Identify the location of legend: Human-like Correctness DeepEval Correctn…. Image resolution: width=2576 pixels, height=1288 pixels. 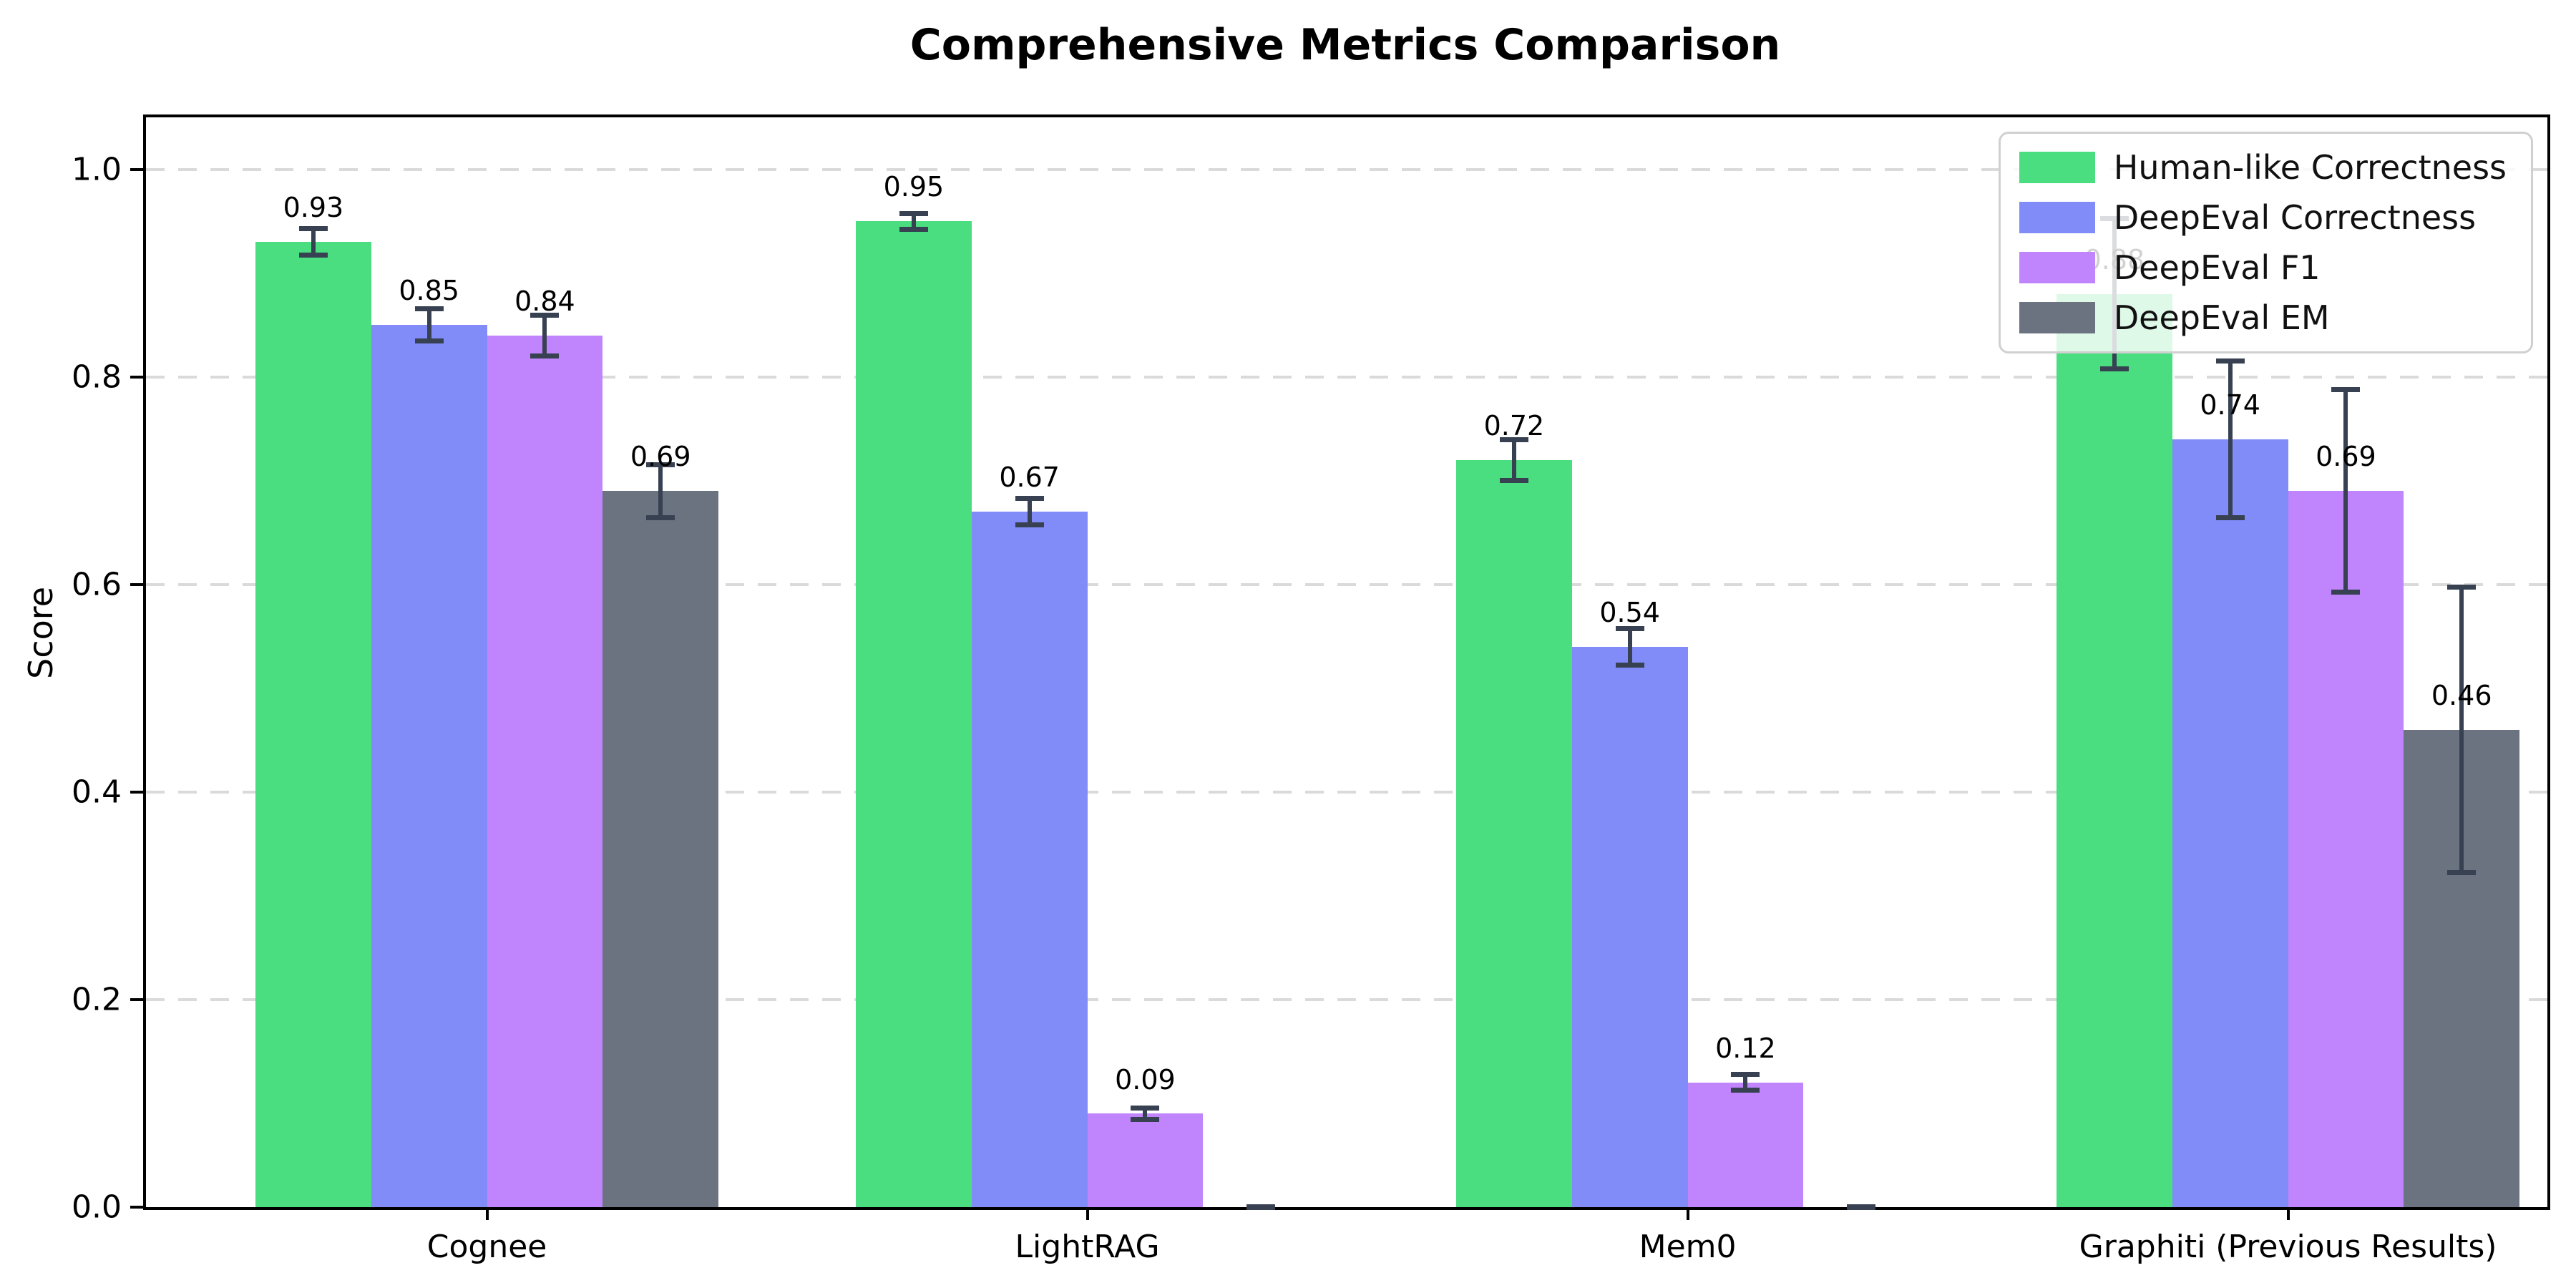
(2265, 242).